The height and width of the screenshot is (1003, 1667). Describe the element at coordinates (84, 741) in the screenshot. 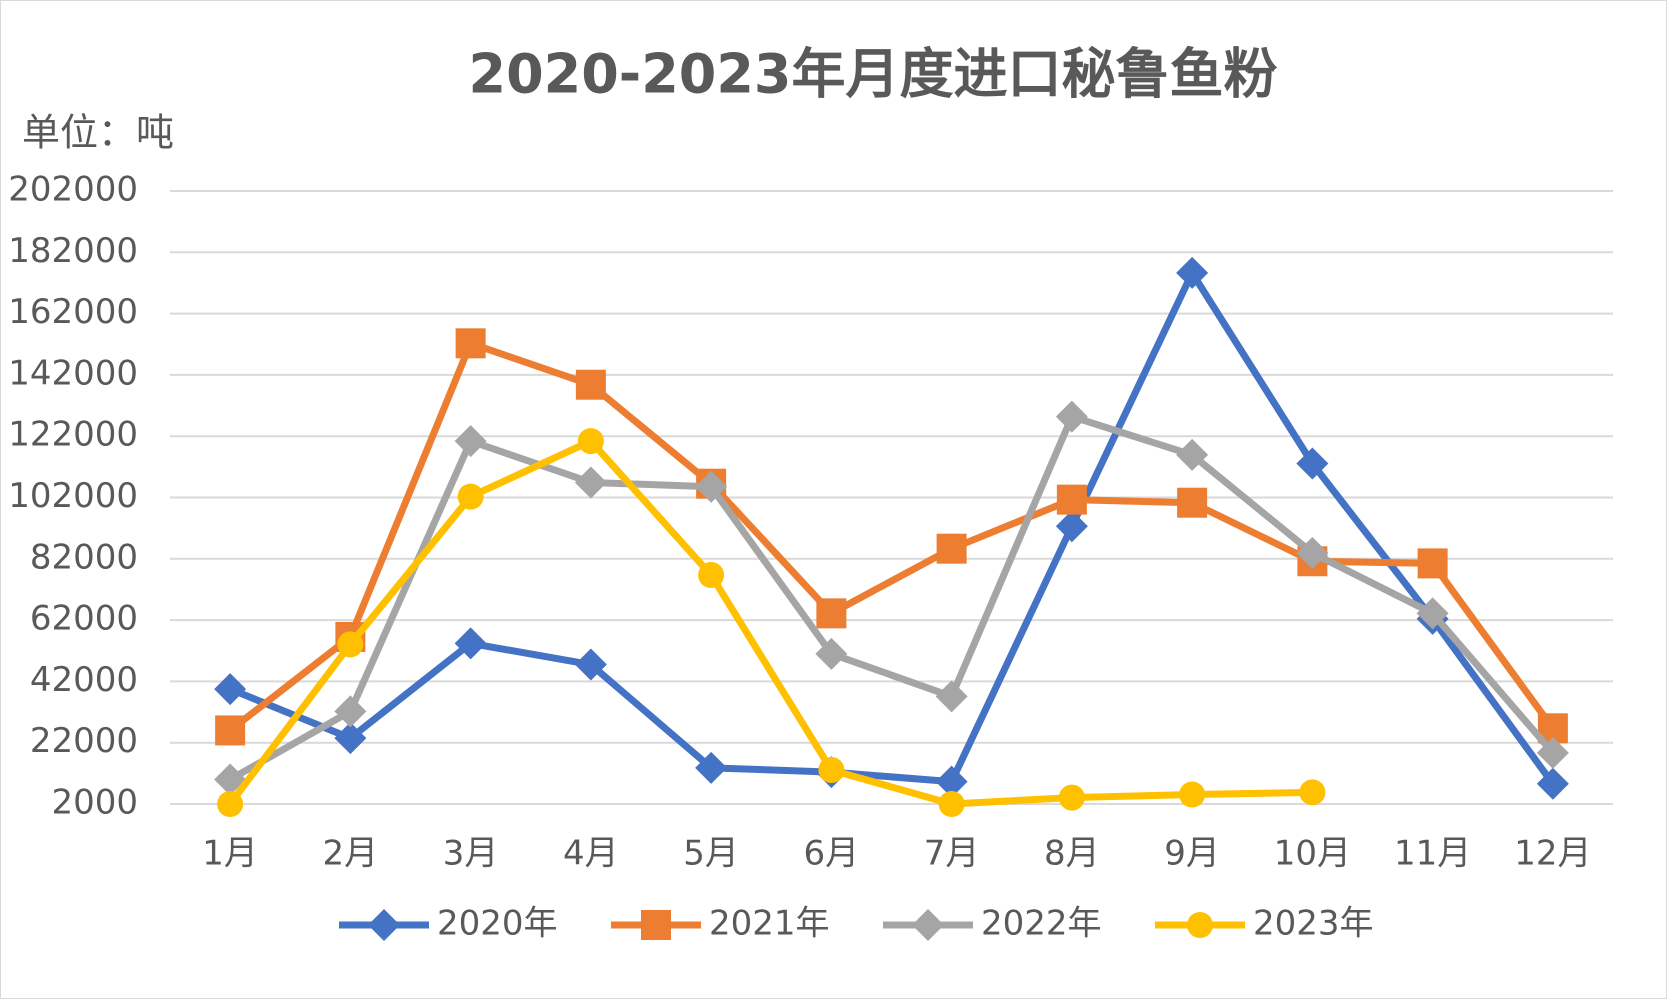

I see `y-tick-label: 22000` at that location.